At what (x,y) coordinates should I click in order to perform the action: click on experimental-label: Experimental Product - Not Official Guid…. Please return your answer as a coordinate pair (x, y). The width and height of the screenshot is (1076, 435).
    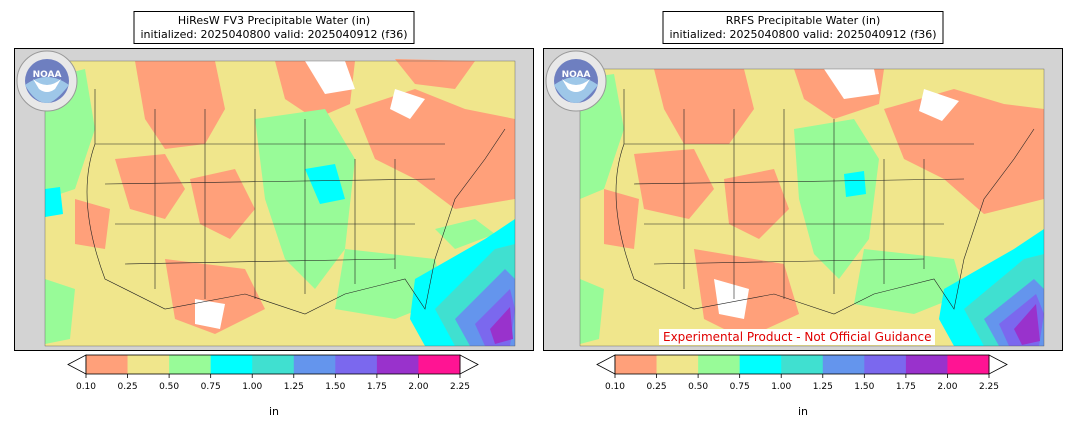
    Looking at the image, I should click on (797, 337).